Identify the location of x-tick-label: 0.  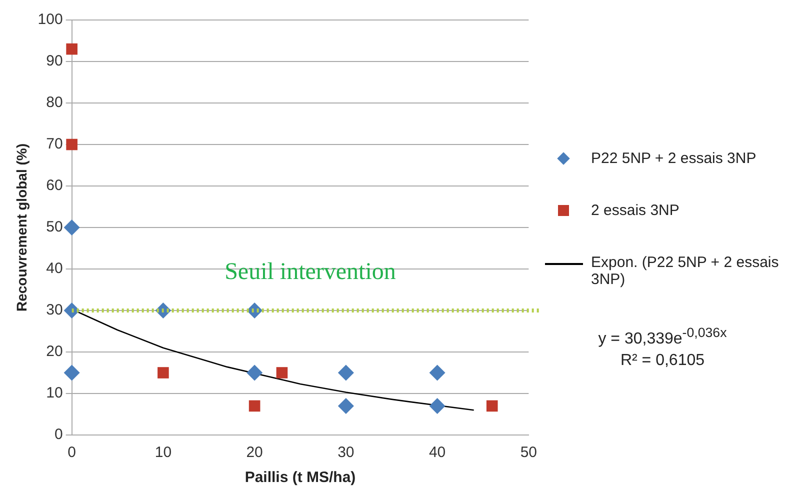
(72, 453).